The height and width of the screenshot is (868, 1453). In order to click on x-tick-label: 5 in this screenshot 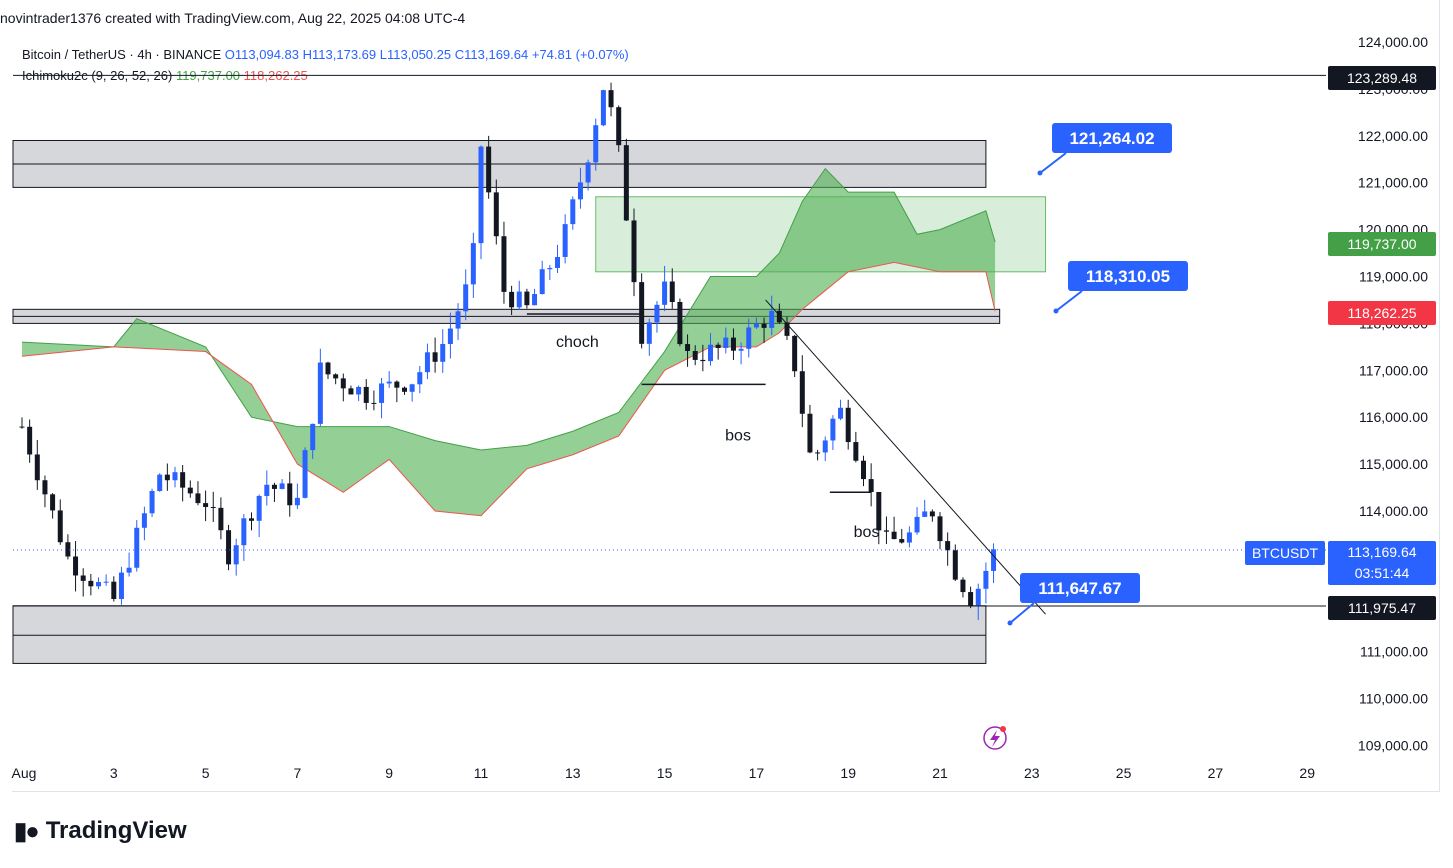, I will do `click(206, 773)`.